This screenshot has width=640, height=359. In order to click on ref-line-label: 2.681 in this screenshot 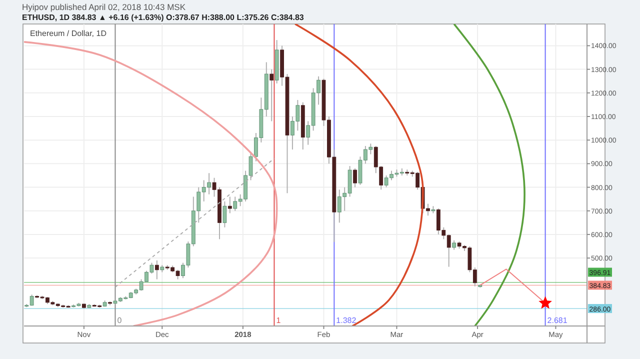, I will do `click(557, 320)`.